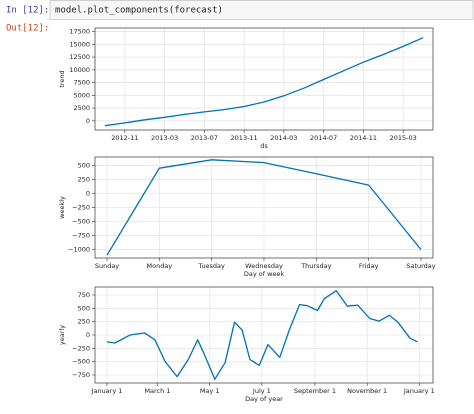 Image resolution: width=474 pixels, height=414 pixels. Describe the element at coordinates (261, 391) in the screenshot. I see `x-tick-label: July 1` at that location.